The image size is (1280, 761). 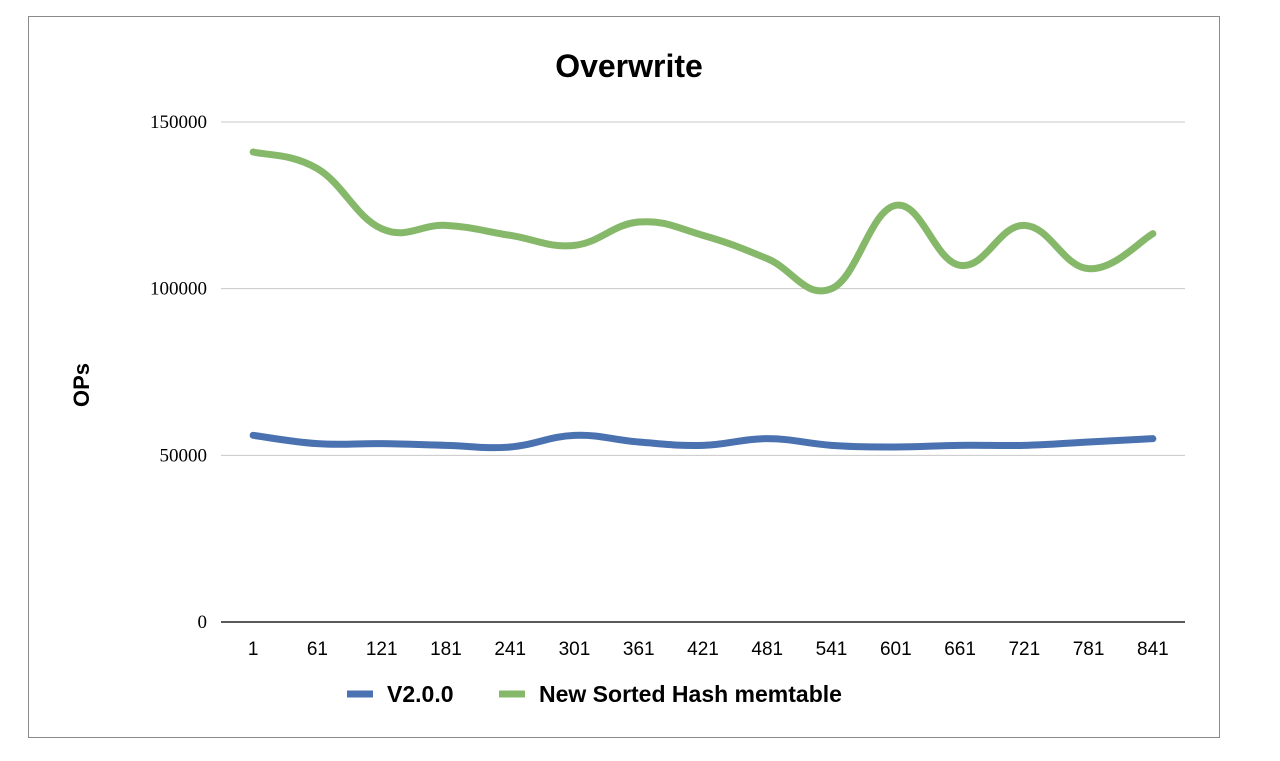 I want to click on y-tick-label: 50000, so click(x=184, y=455).